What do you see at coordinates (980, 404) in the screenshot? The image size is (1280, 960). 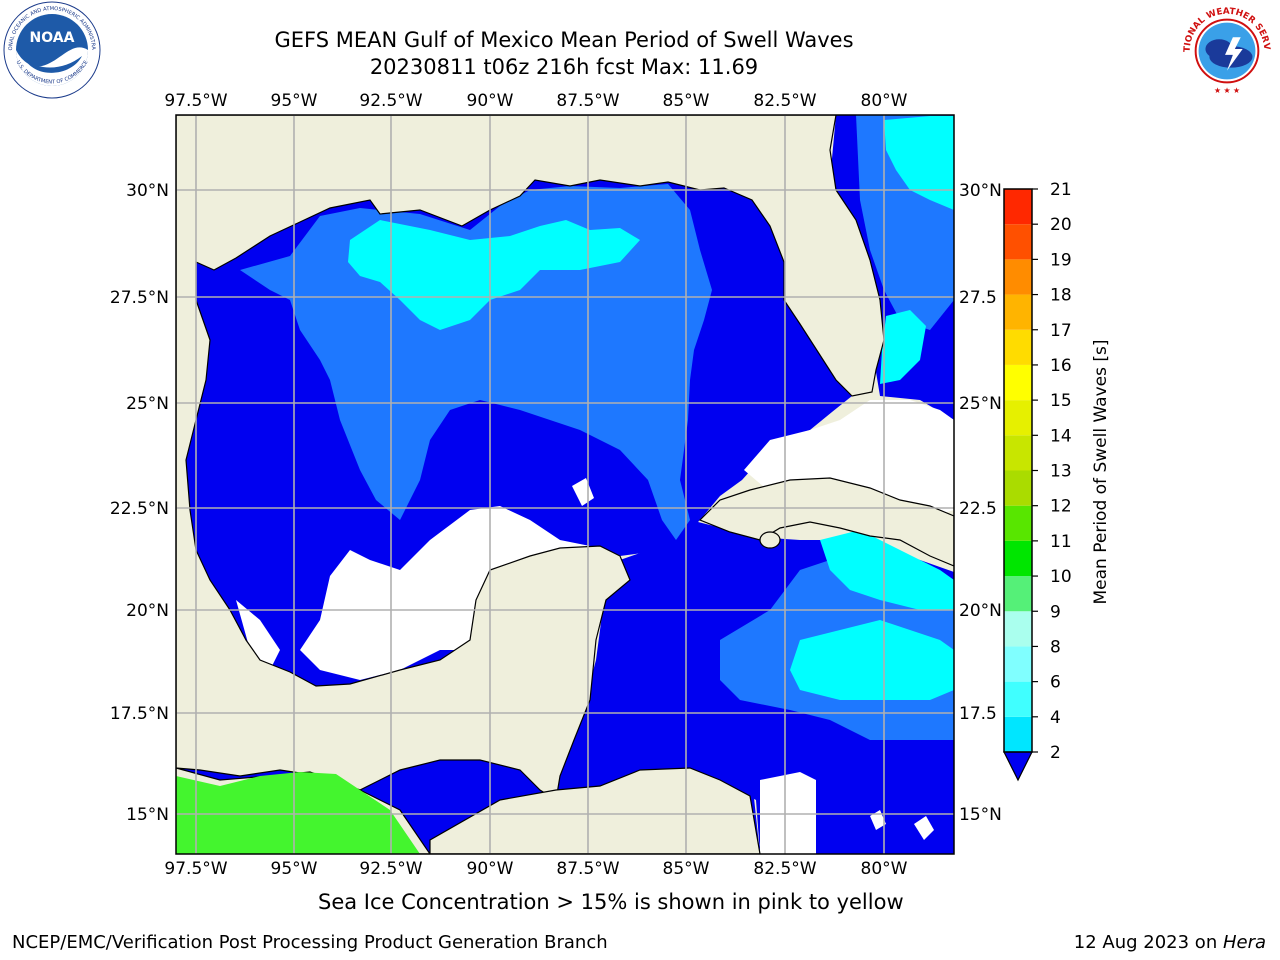 I see `lat-label-right: 25°N` at bounding box center [980, 404].